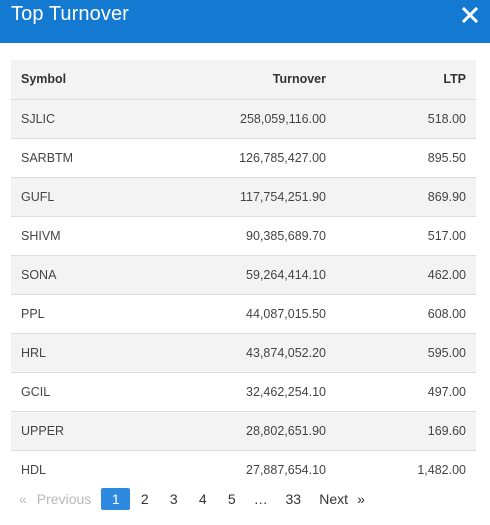  Describe the element at coordinates (173, 499) in the screenshot. I see `page-3-button: 3` at that location.